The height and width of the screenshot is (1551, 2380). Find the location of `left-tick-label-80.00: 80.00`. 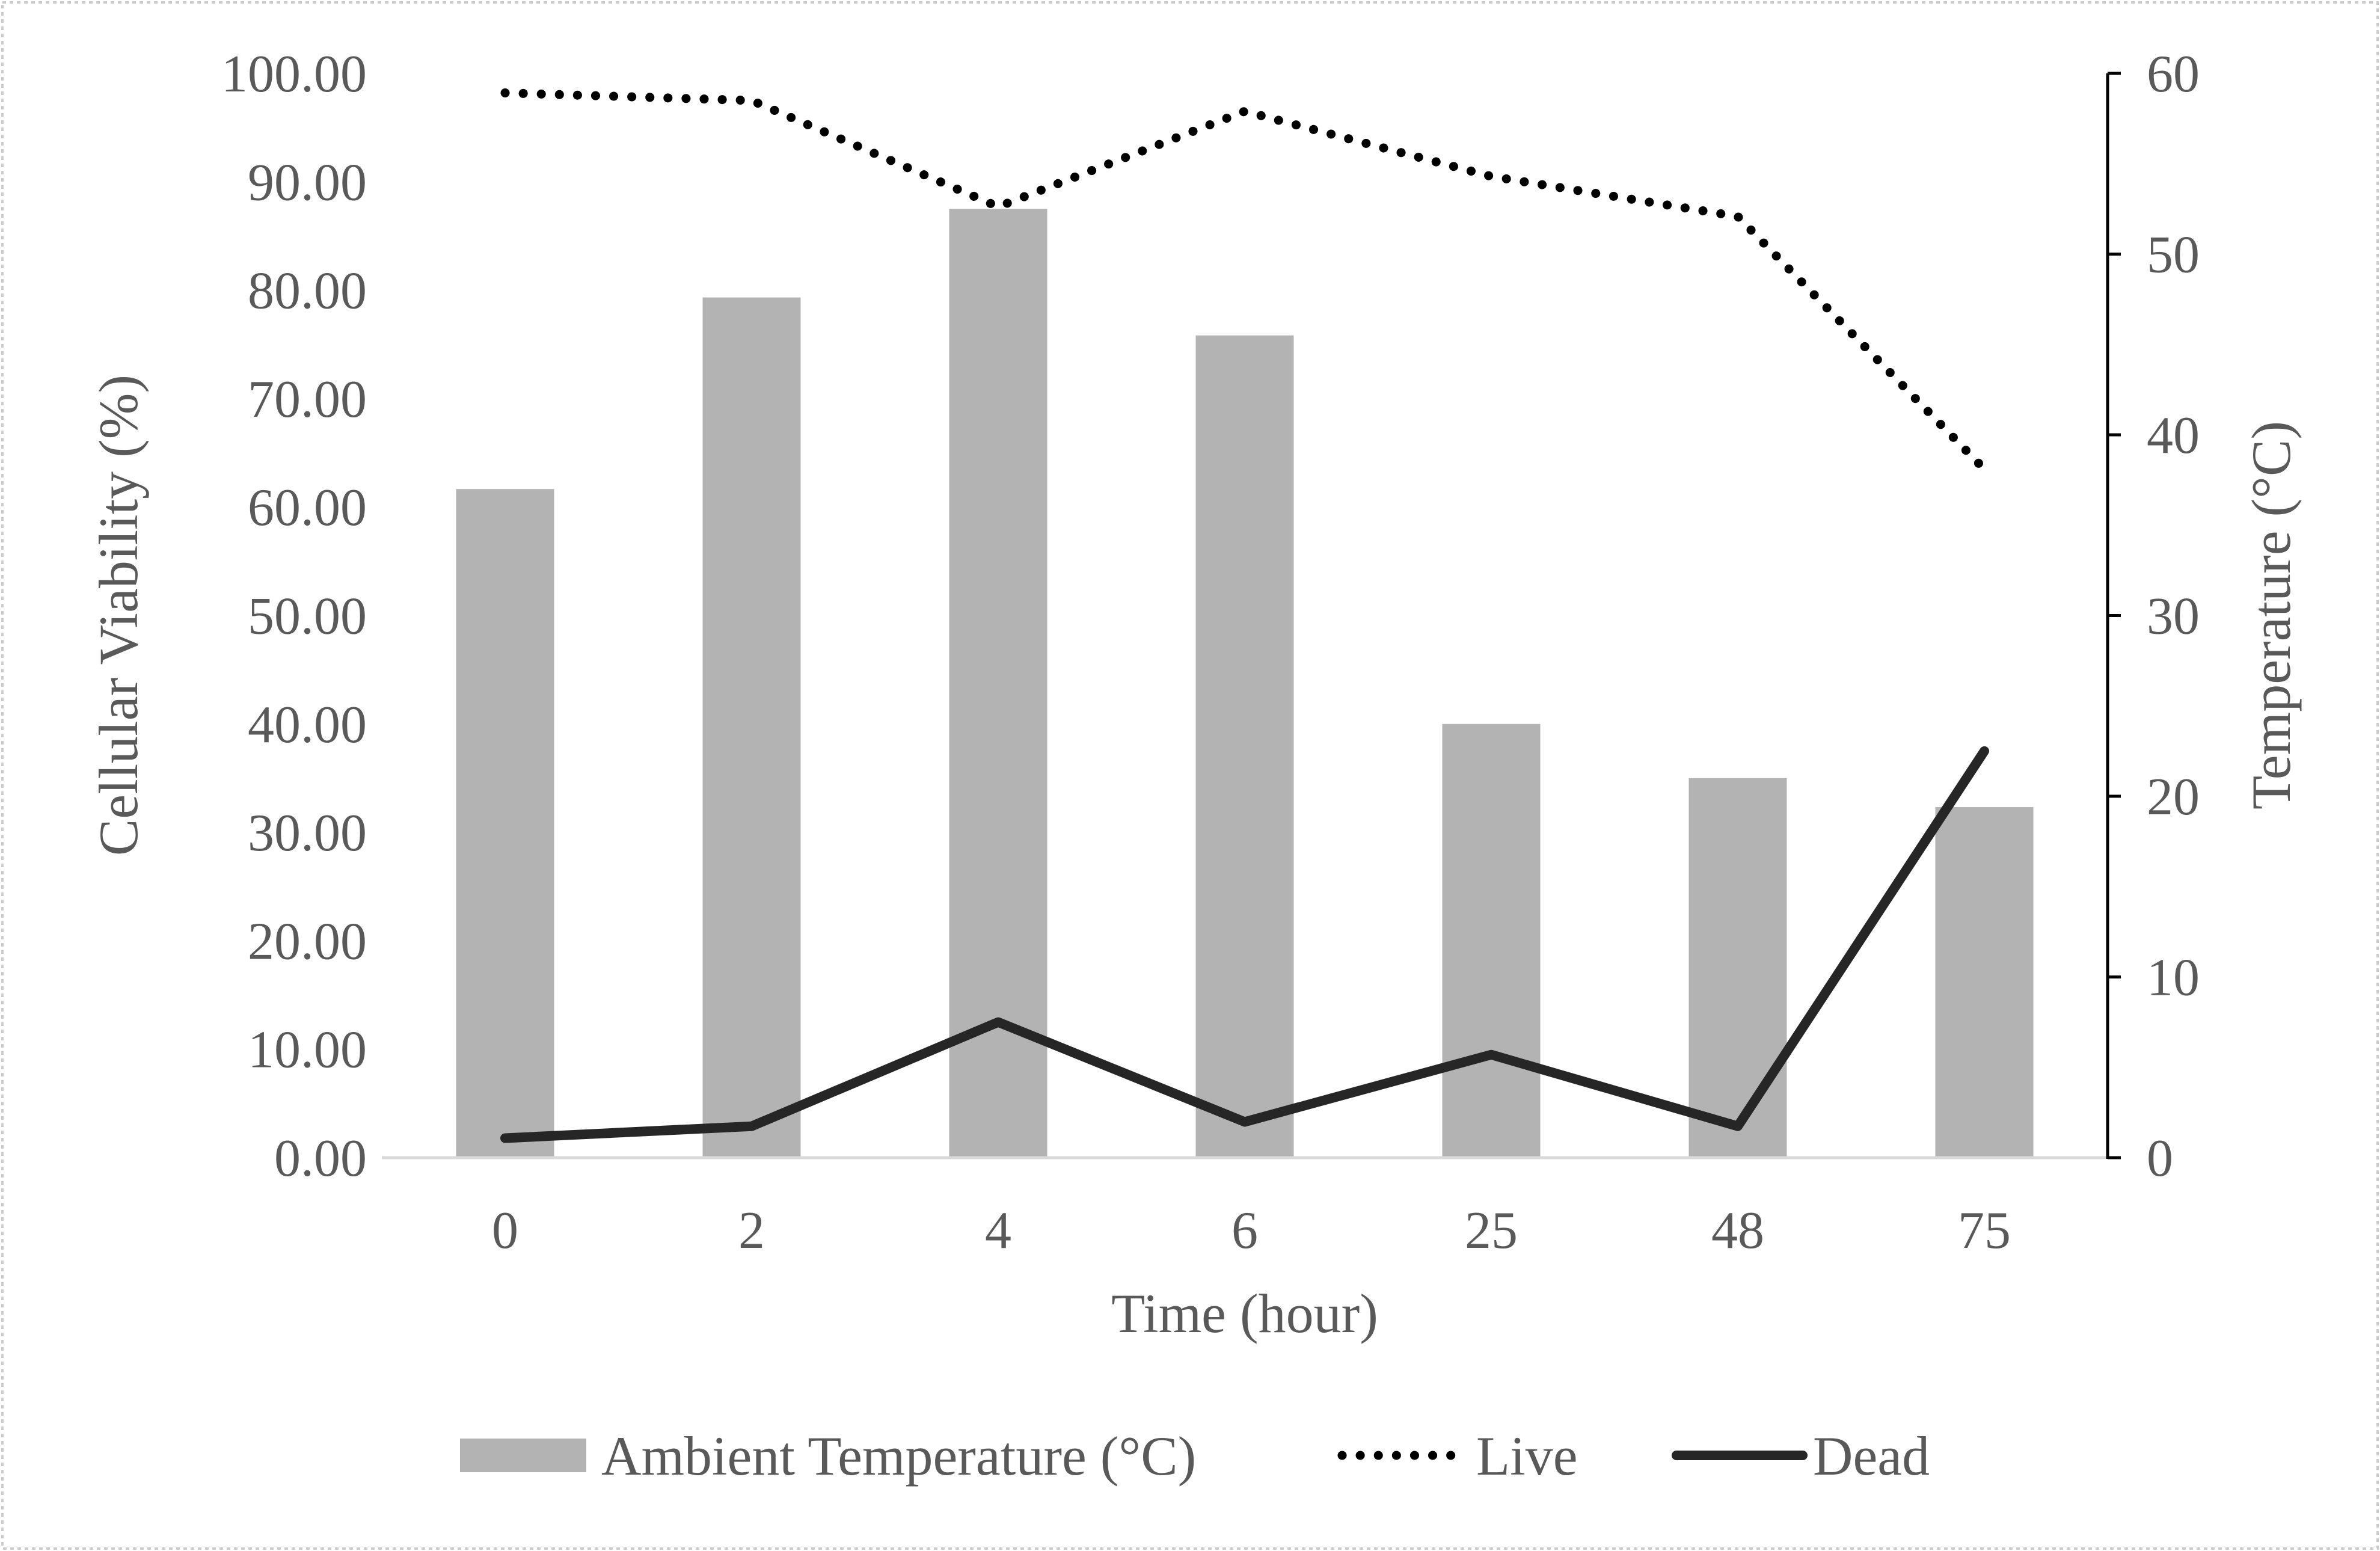

left-tick-label-80.00: 80.00 is located at coordinates (308, 292).